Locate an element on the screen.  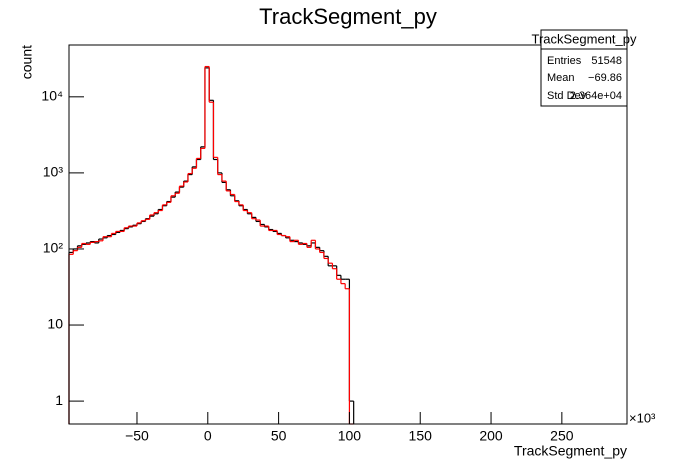
y-tick-label: 10² is located at coordinates (53, 248).